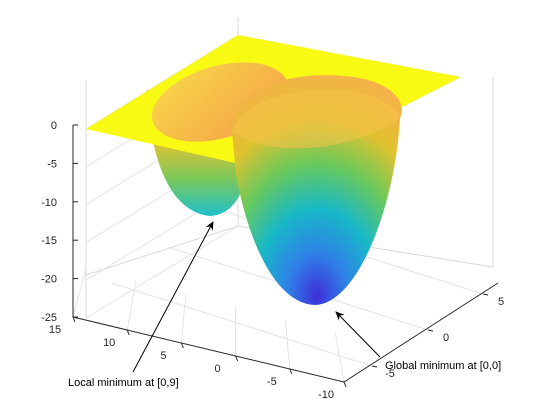 This screenshot has width=560, height=420. I want to click on z-tick-labels: 0 -5 -10 -15 -20 -25, so click(59, 222).